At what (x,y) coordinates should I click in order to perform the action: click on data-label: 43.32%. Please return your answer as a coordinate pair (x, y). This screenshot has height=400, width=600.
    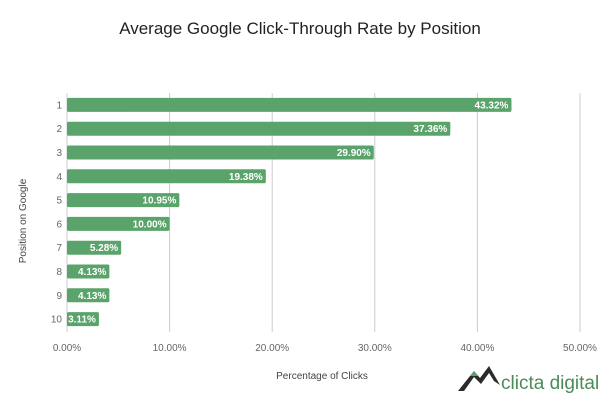
    Looking at the image, I should click on (492, 105).